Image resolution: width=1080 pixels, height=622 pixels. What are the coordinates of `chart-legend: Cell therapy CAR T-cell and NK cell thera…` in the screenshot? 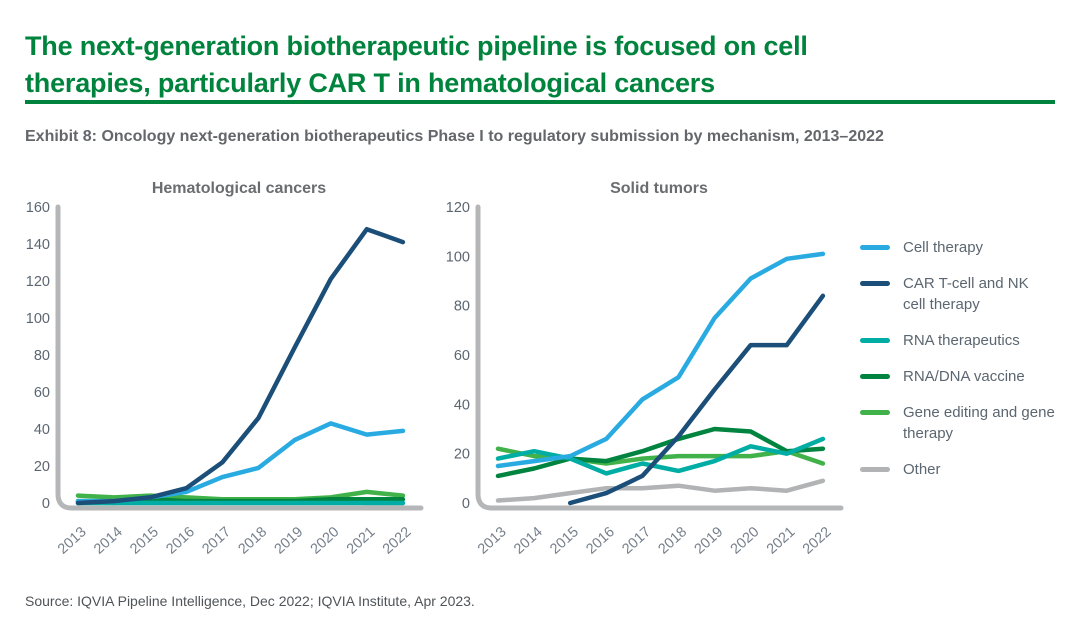 It's located at (957, 358).